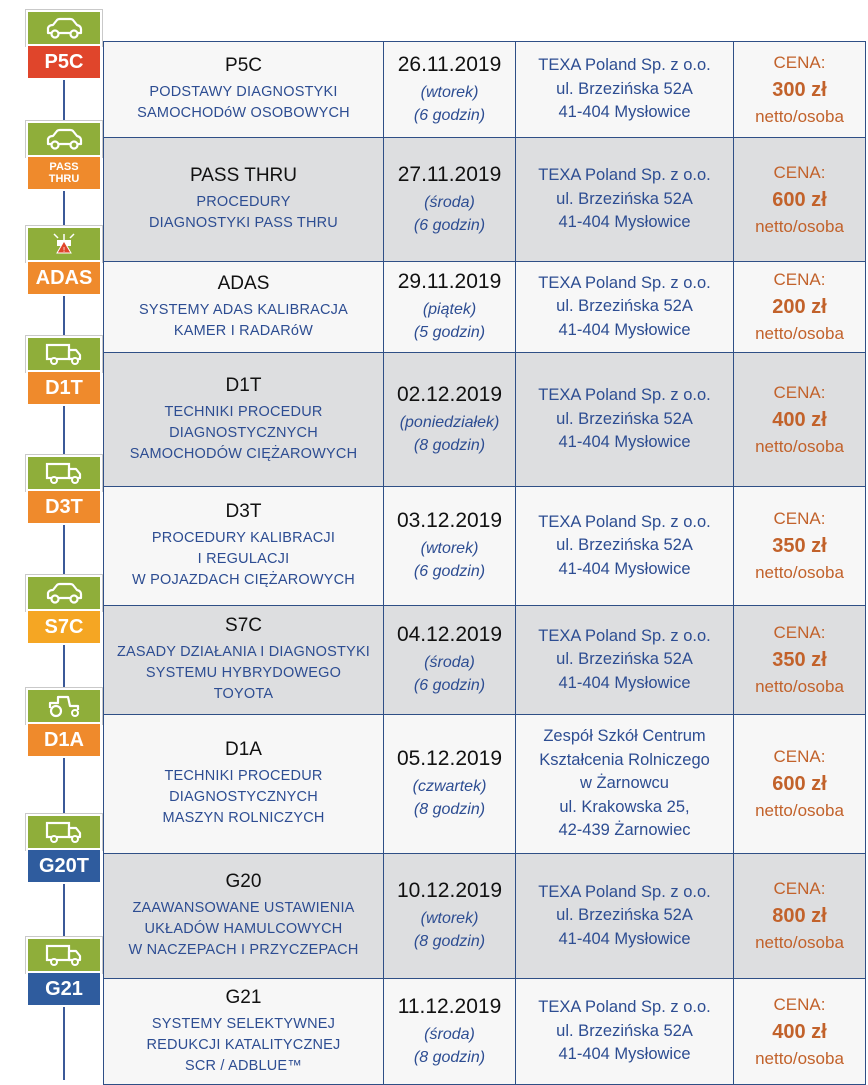  Describe the element at coordinates (449, 281) in the screenshot. I see `course-date: 29.11.2019` at that location.